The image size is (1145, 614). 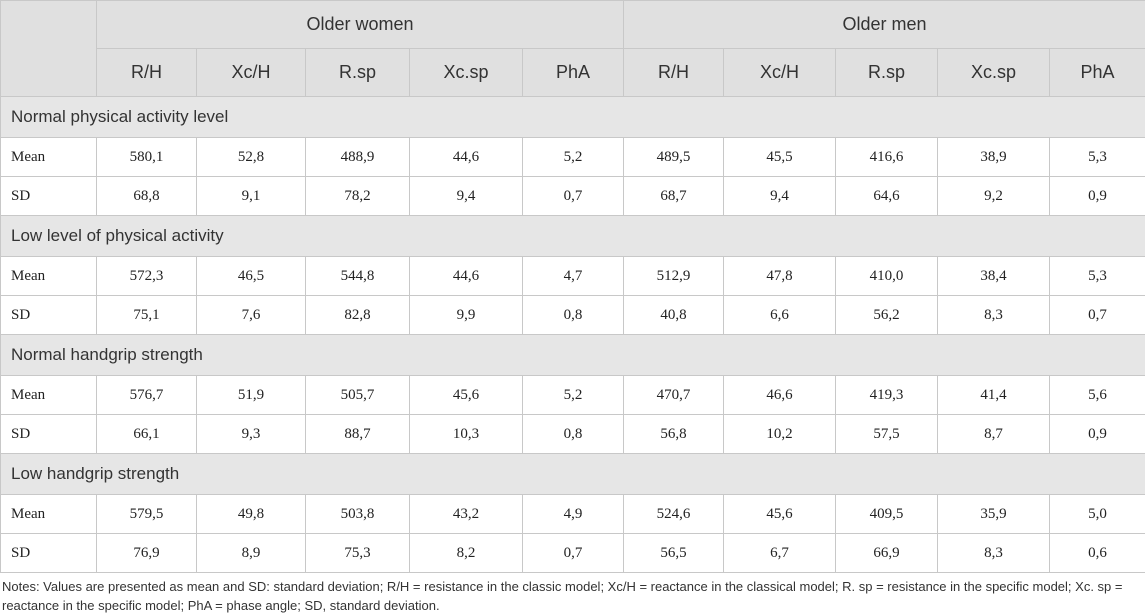 What do you see at coordinates (357, 553) in the screenshot?
I see `cell: 75,3` at bounding box center [357, 553].